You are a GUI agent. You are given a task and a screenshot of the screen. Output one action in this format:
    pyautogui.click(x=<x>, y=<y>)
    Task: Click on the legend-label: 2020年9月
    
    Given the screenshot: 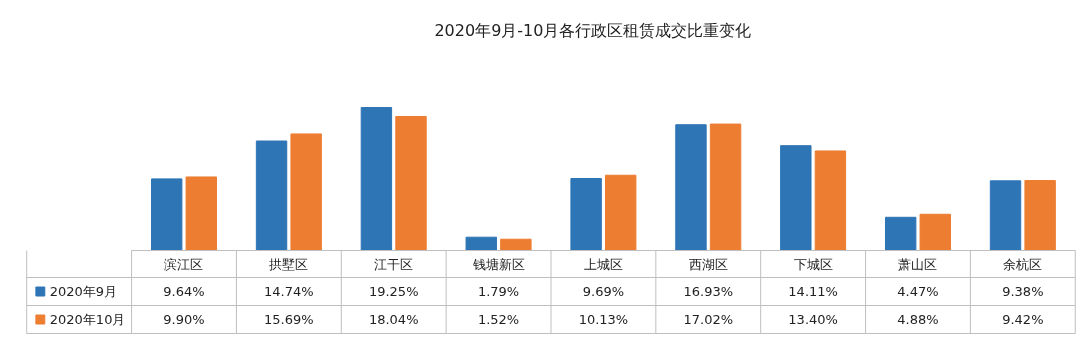 What is the action you would take?
    pyautogui.click(x=83, y=291)
    